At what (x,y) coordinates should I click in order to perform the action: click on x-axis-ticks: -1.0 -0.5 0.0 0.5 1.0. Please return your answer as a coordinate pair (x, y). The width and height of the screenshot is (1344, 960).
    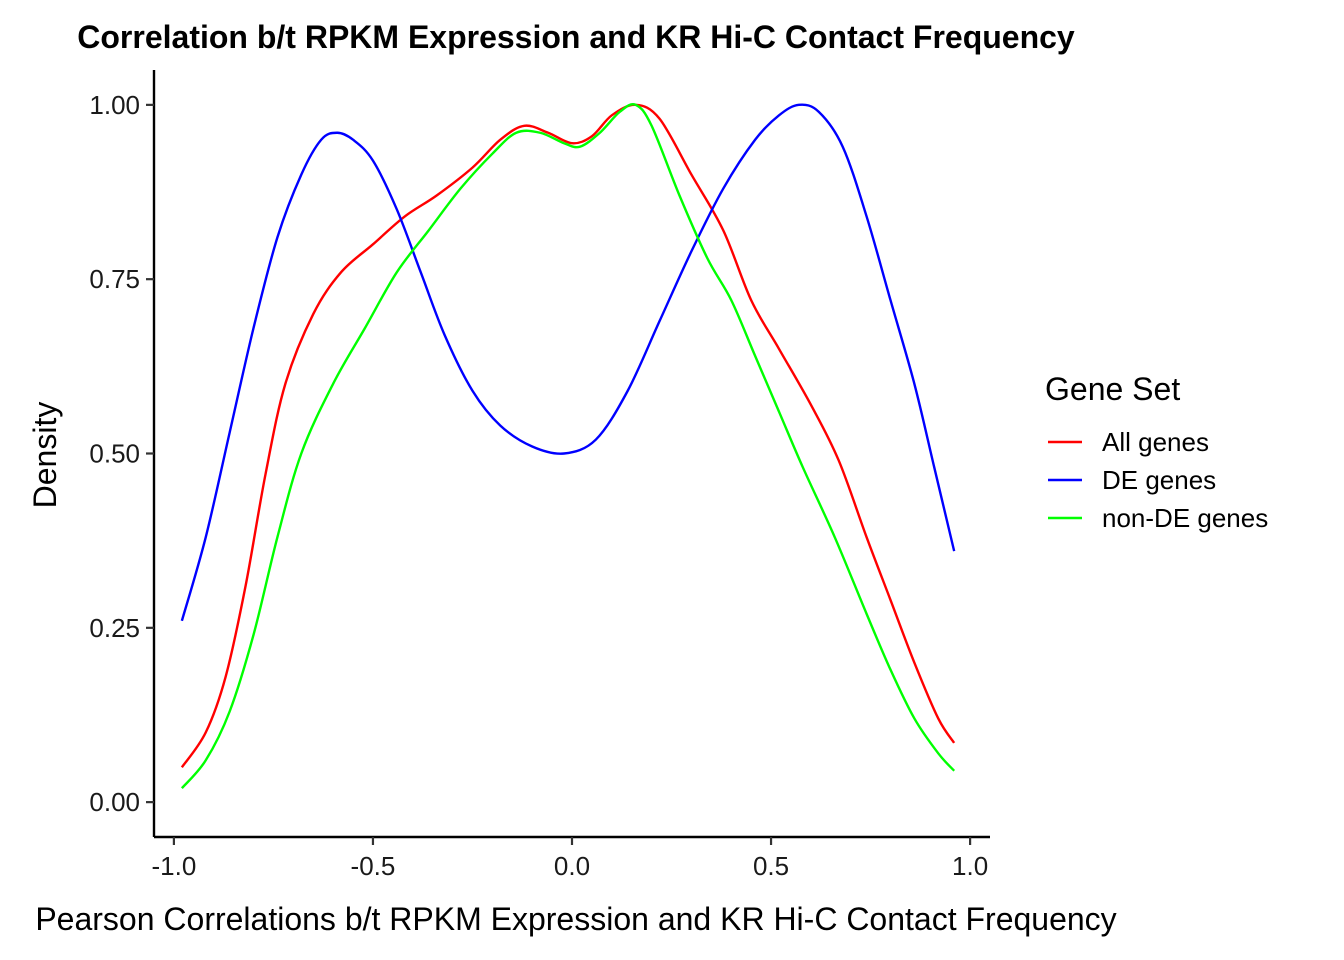
    Looking at the image, I should click on (569, 859).